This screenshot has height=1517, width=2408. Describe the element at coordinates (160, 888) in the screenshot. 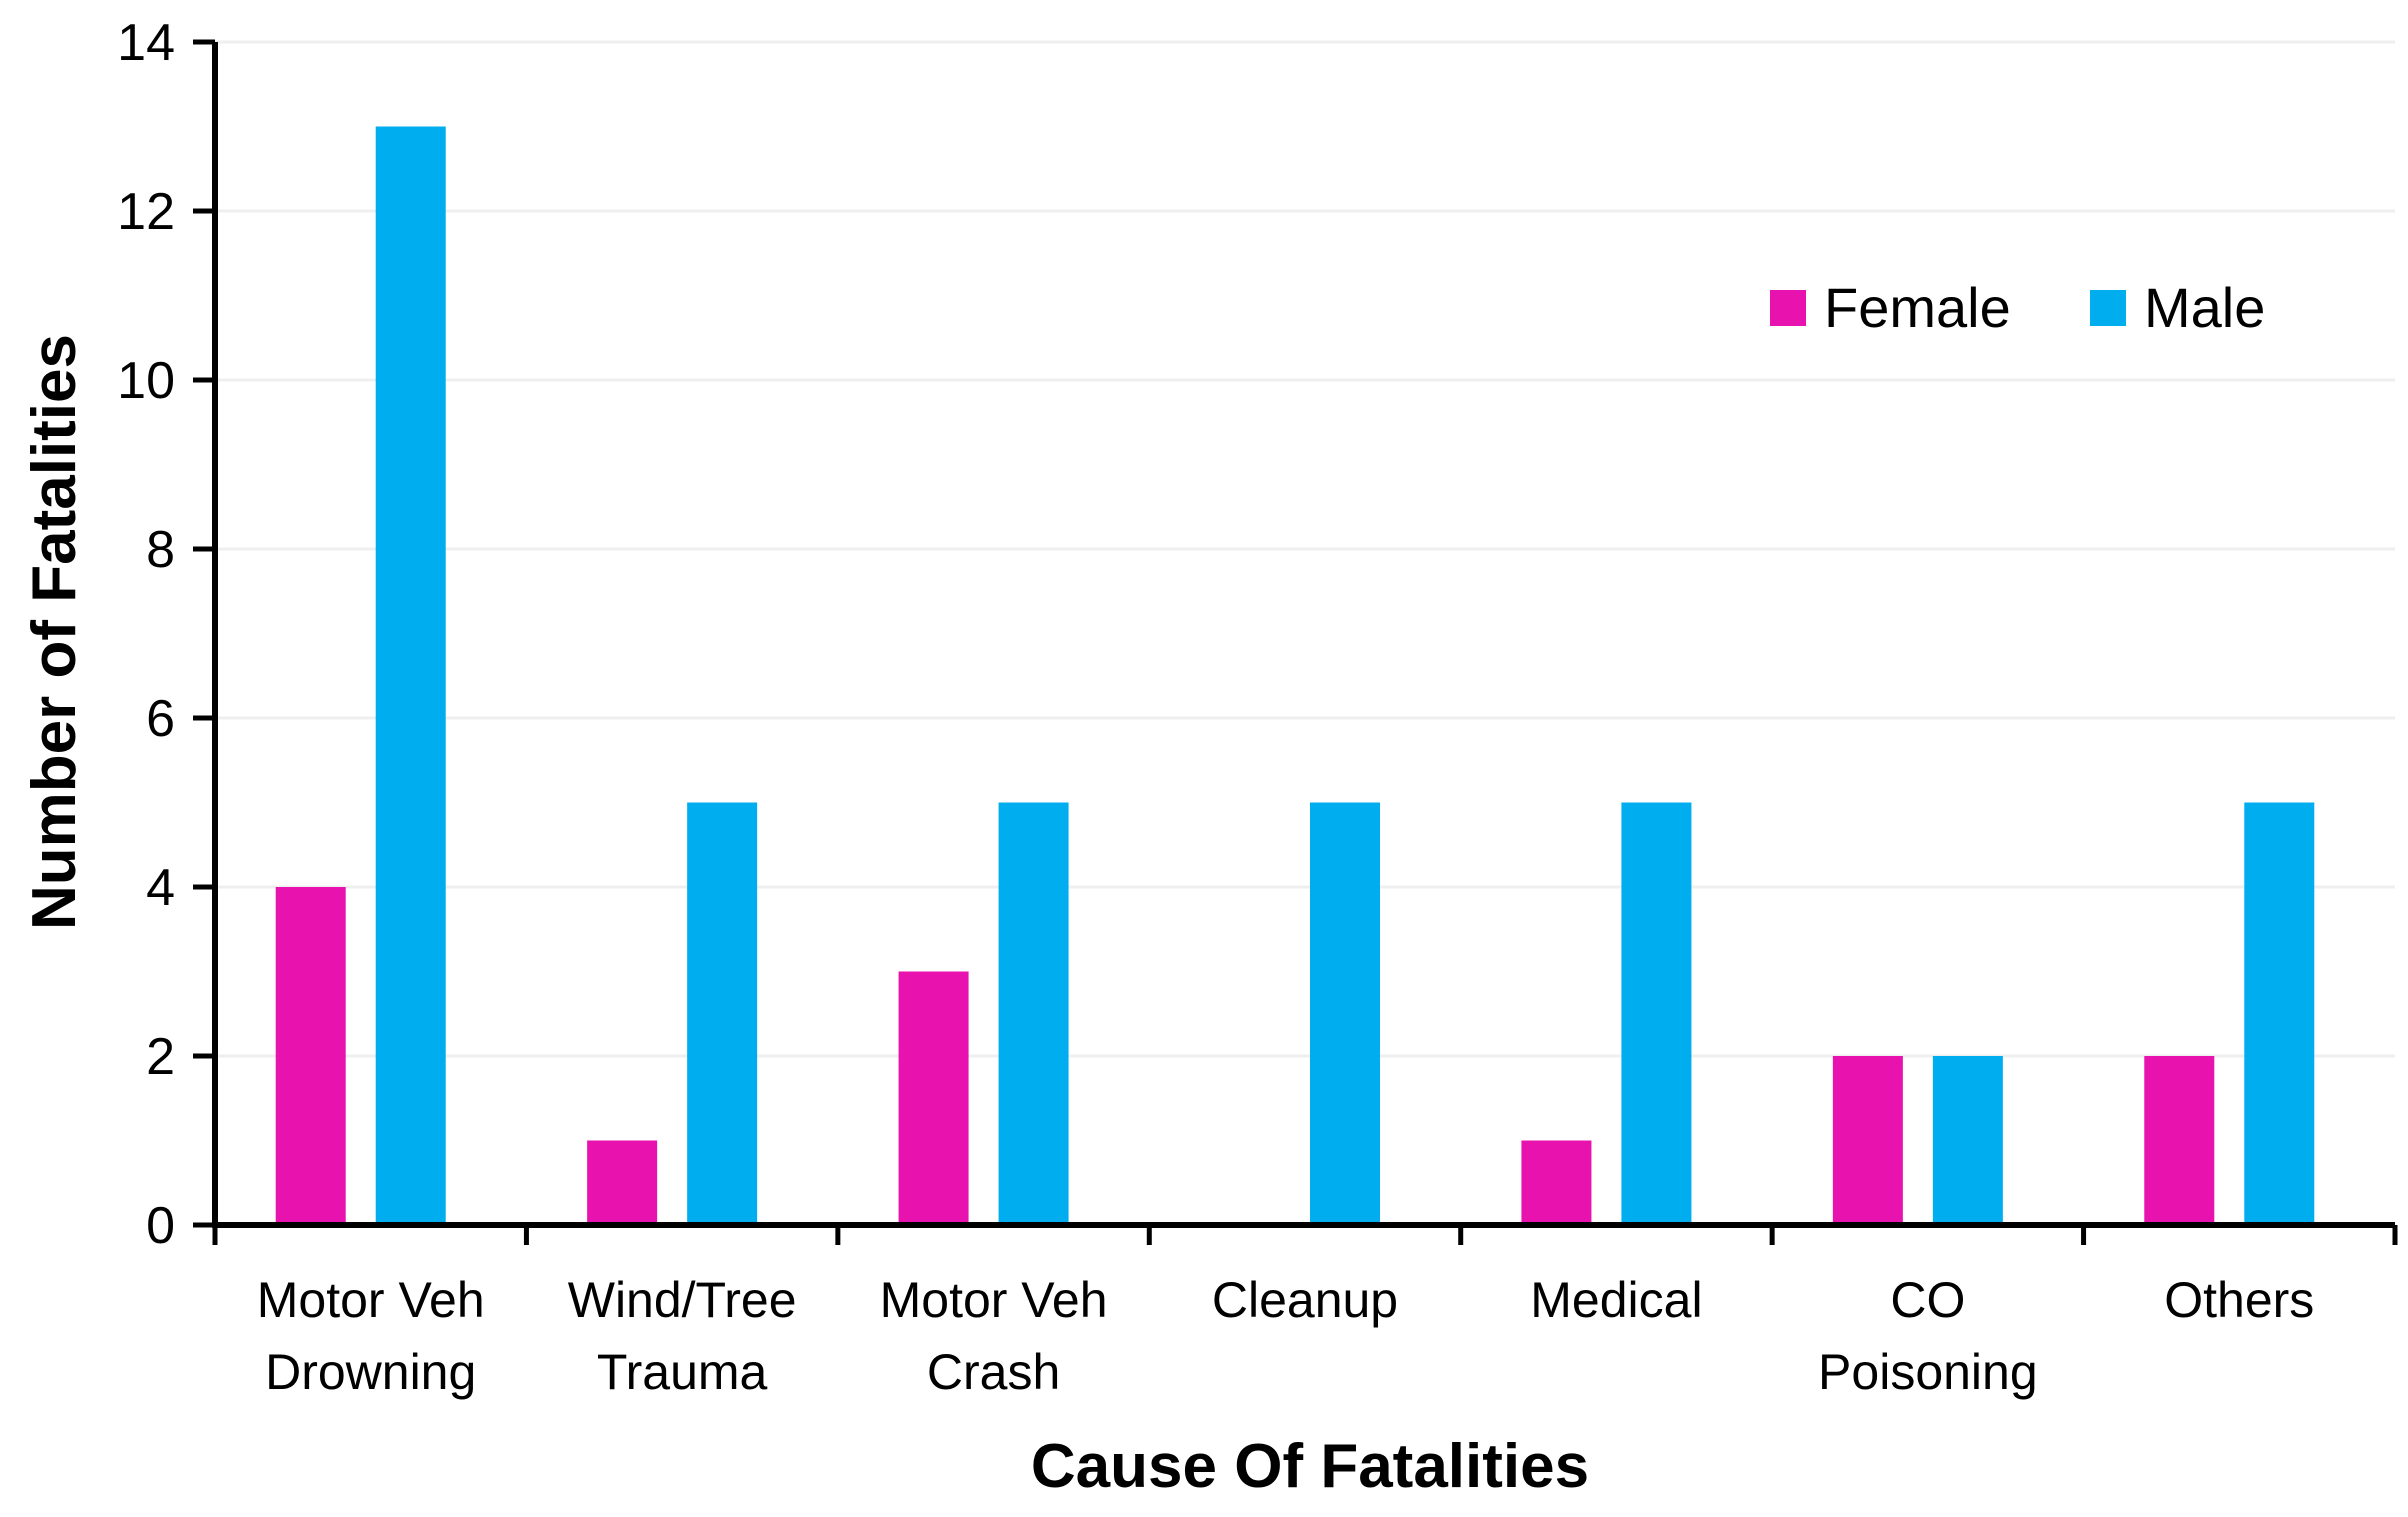

I see `y-tick-label: 4` at that location.